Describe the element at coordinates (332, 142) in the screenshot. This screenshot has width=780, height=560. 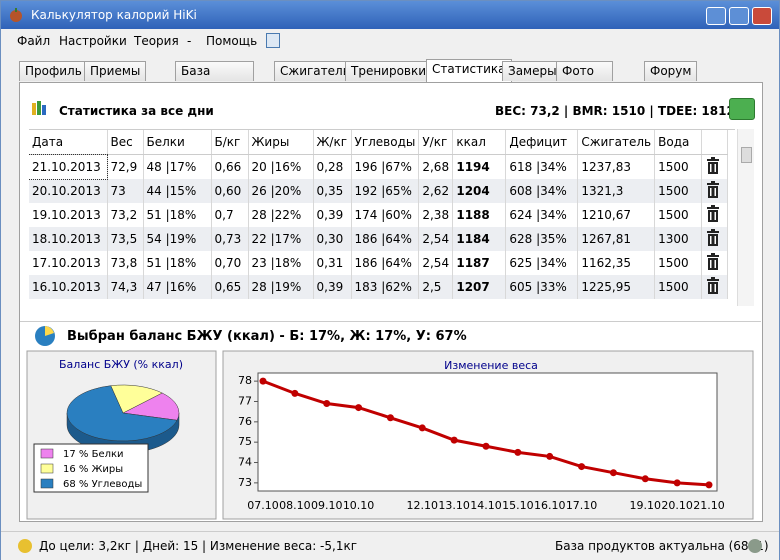
I see `column-header: Ж/кг` at that location.